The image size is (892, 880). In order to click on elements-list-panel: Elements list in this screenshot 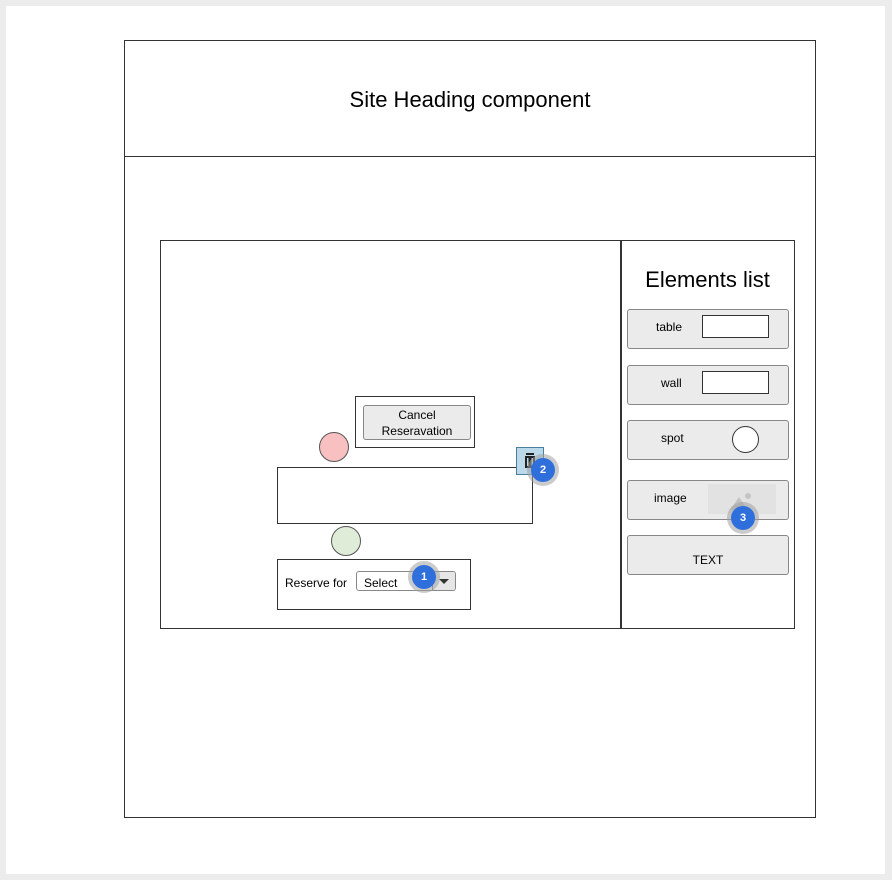, I will do `click(707, 434)`.